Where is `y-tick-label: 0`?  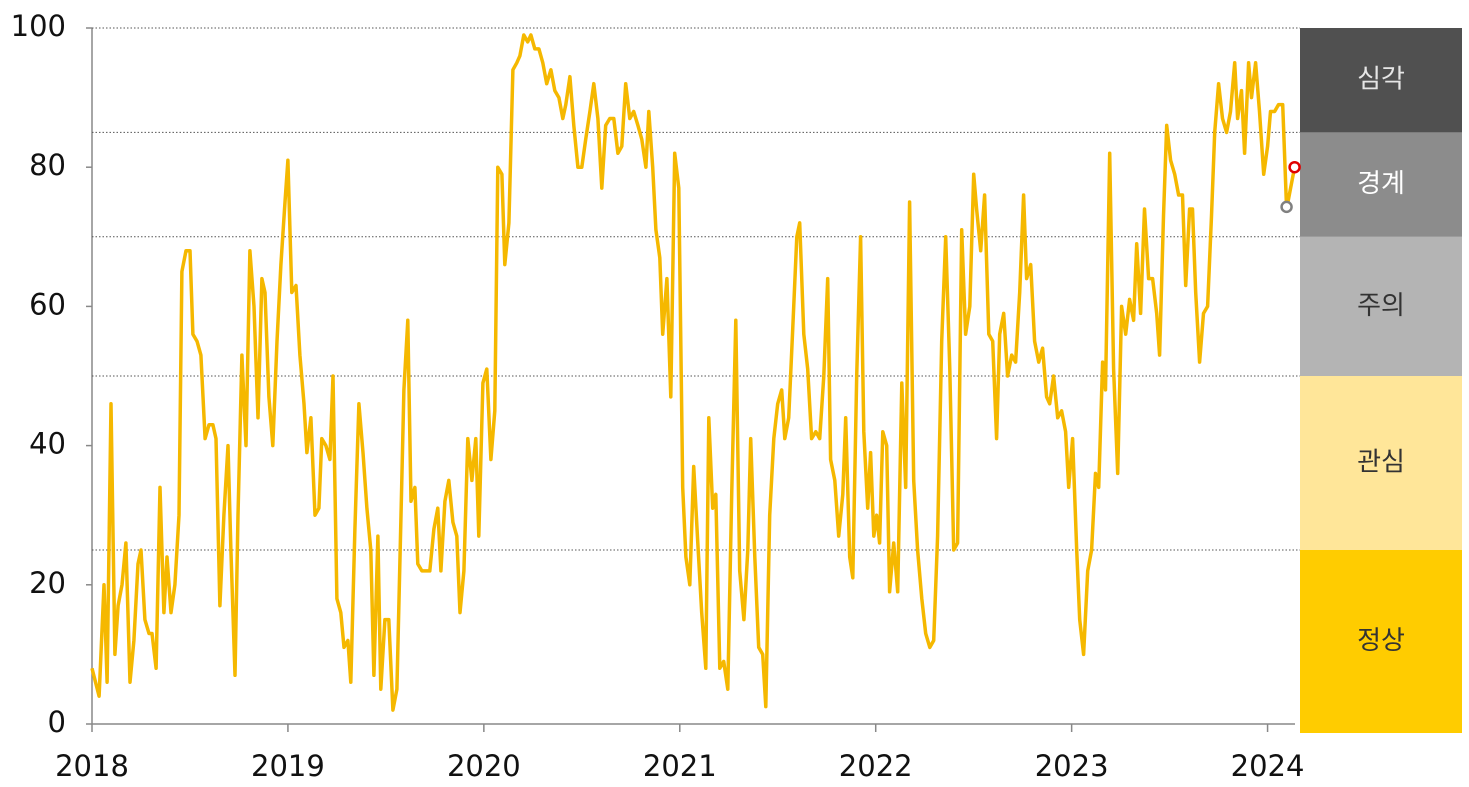
y-tick-label: 0 is located at coordinates (57, 722).